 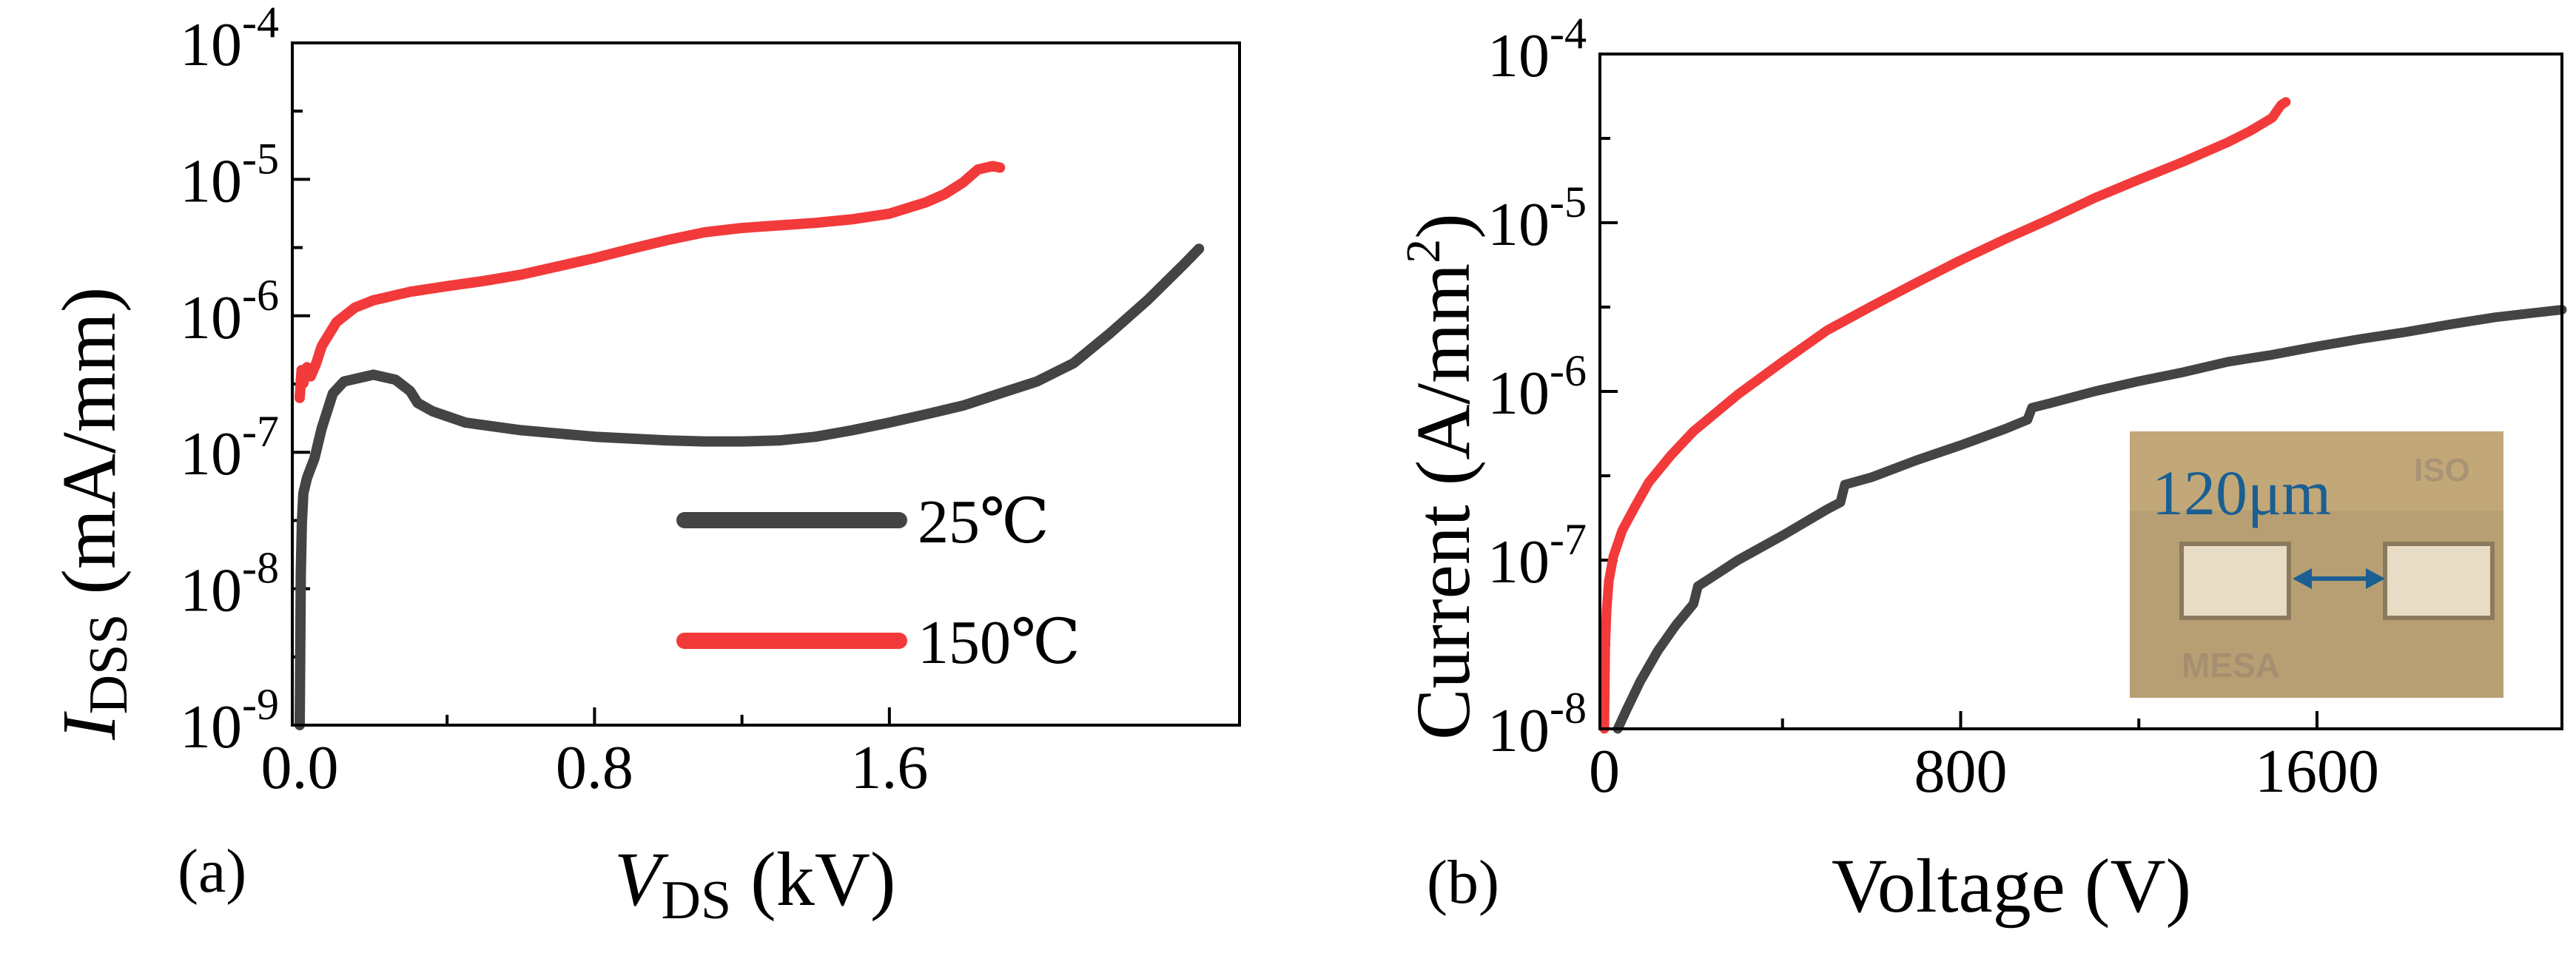 I want to click on x-tick-label: 0.0, so click(x=299, y=767).